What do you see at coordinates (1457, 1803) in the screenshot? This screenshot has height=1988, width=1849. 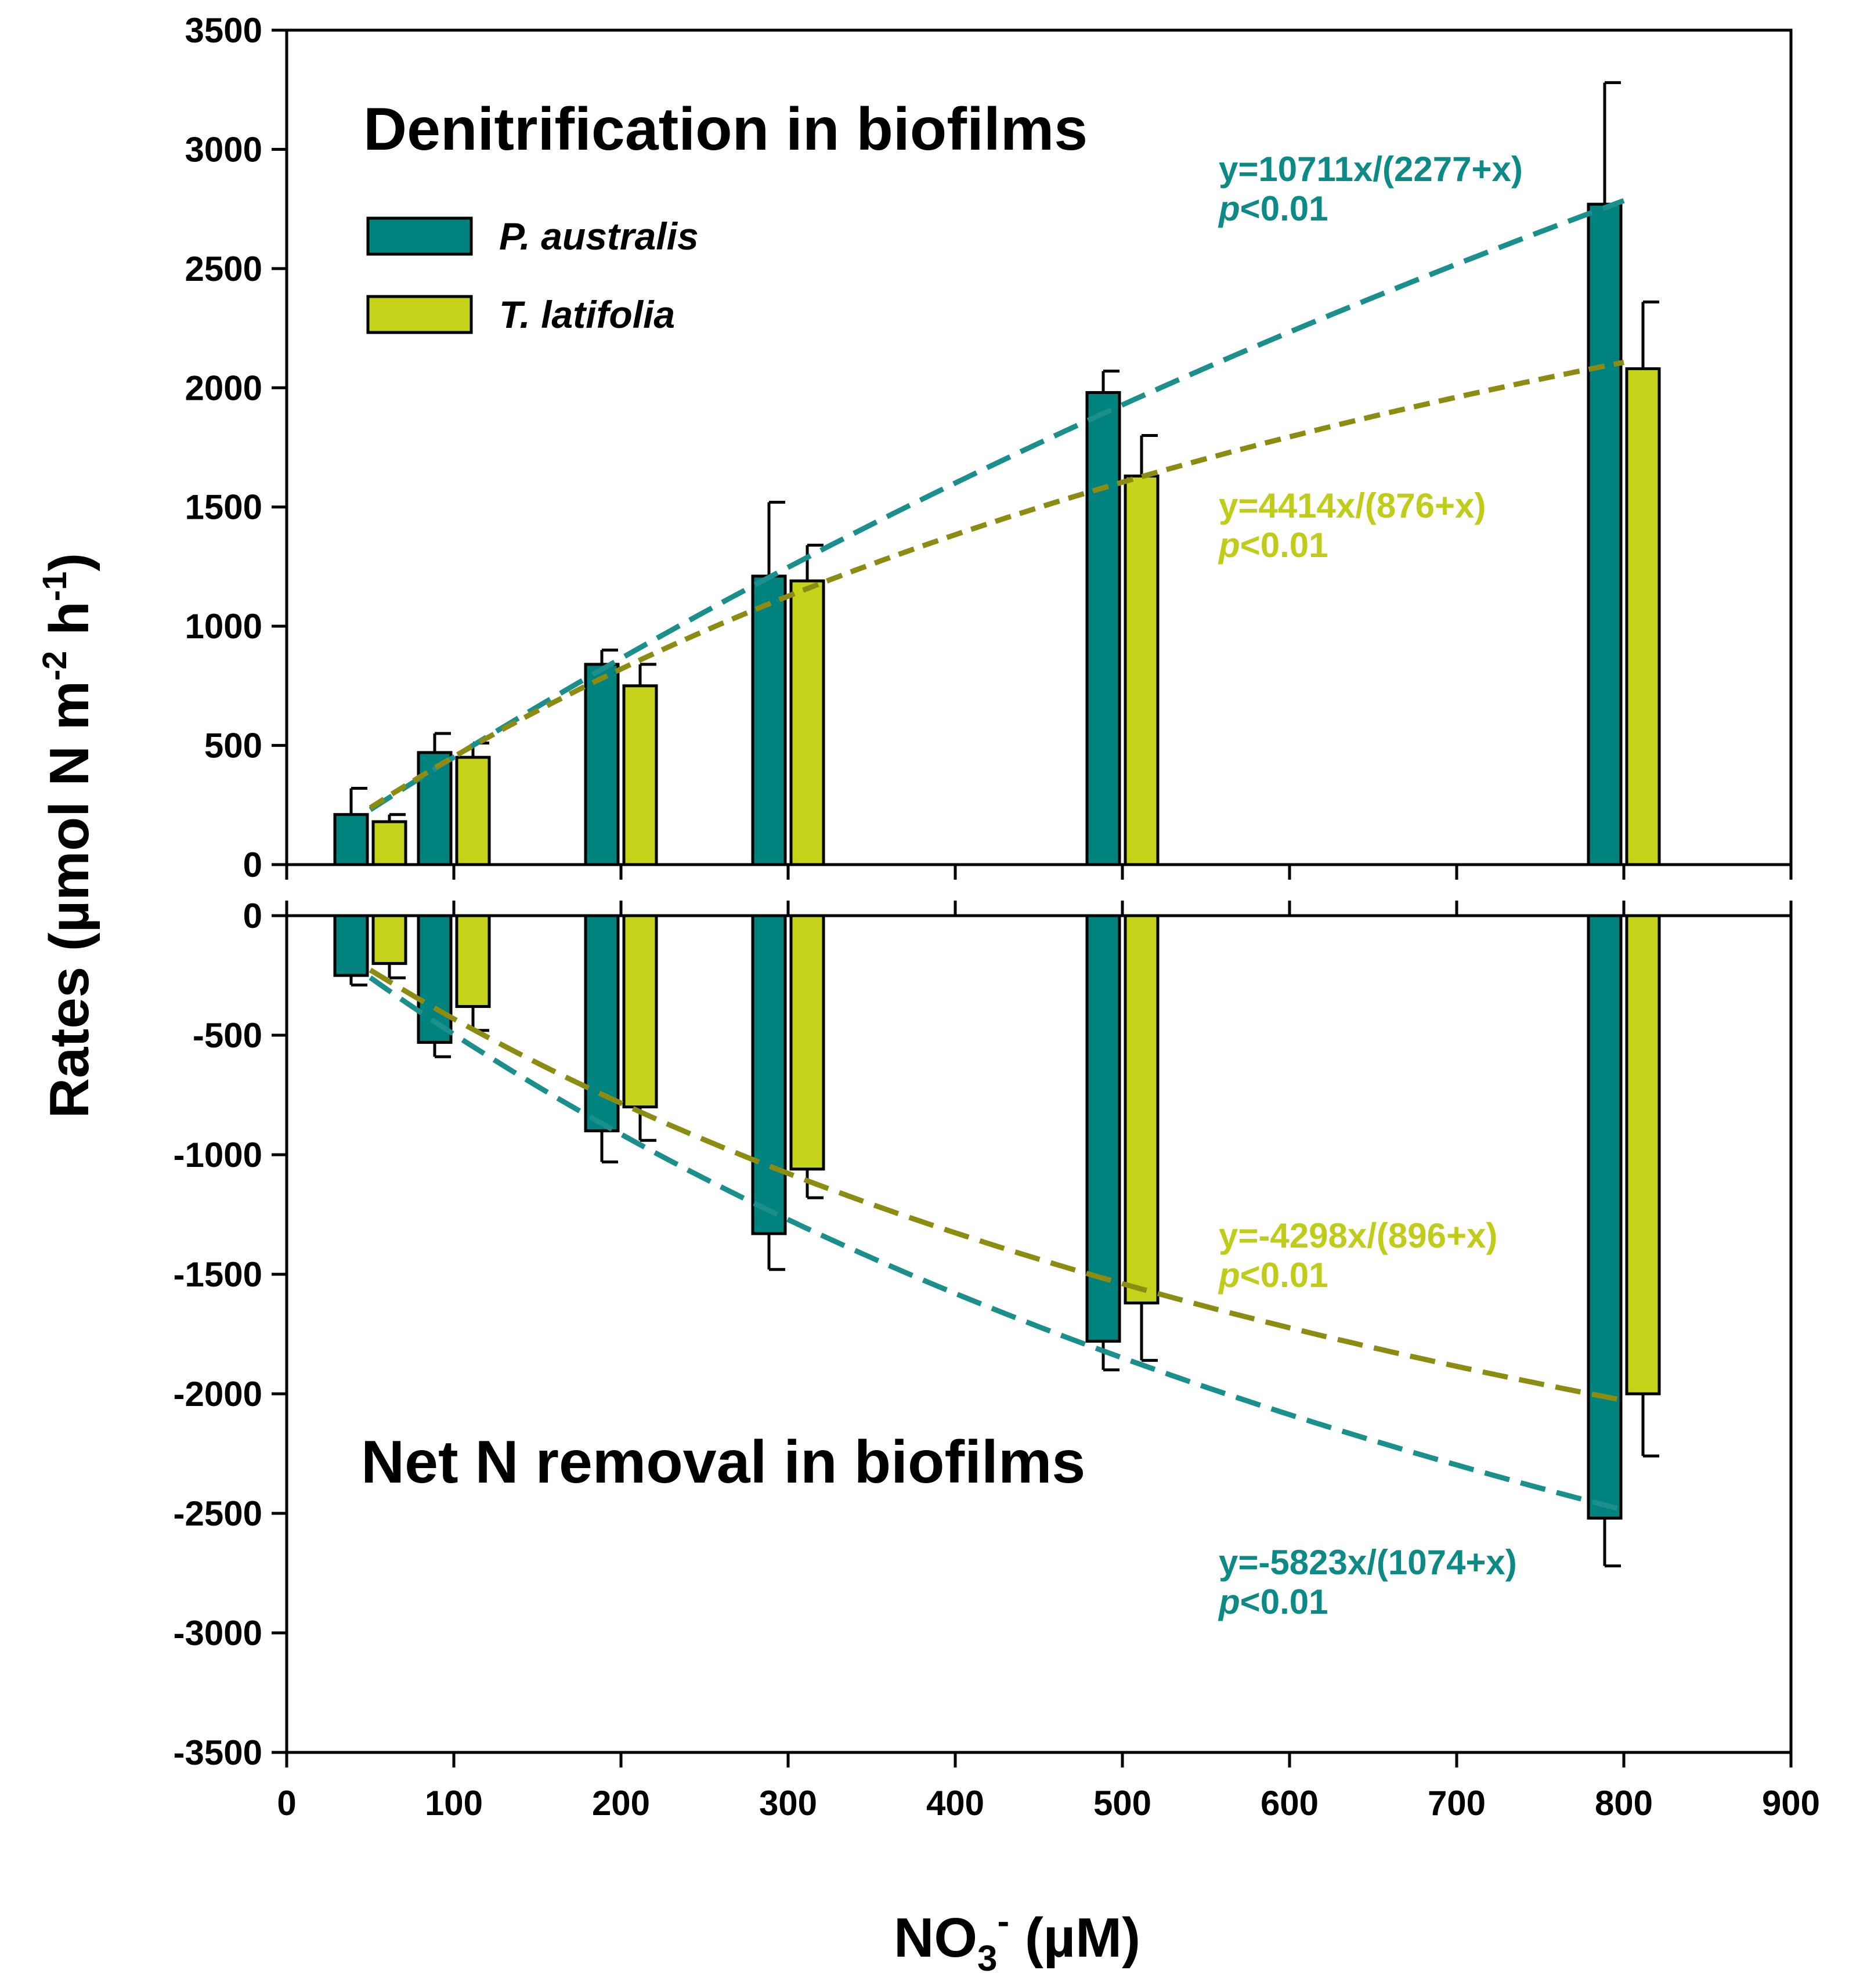 I see `x-tick-label: 700` at bounding box center [1457, 1803].